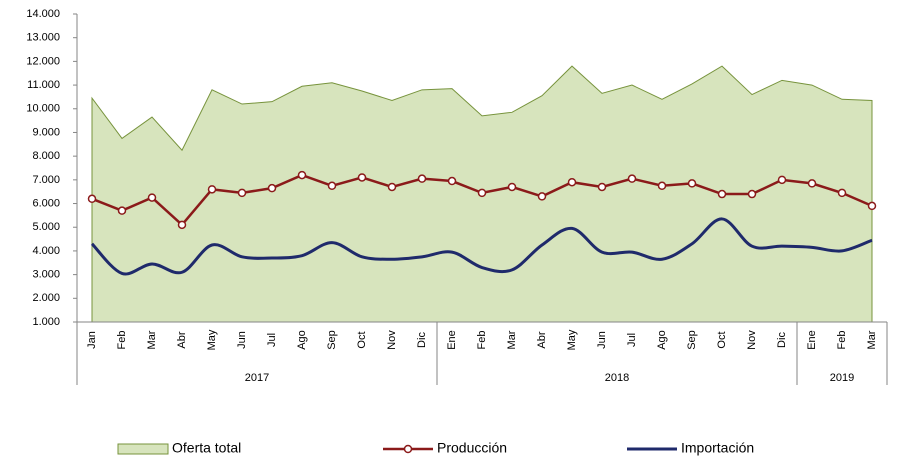  Describe the element at coordinates (92, 340) in the screenshot. I see `x-tick-label: Jan` at that location.